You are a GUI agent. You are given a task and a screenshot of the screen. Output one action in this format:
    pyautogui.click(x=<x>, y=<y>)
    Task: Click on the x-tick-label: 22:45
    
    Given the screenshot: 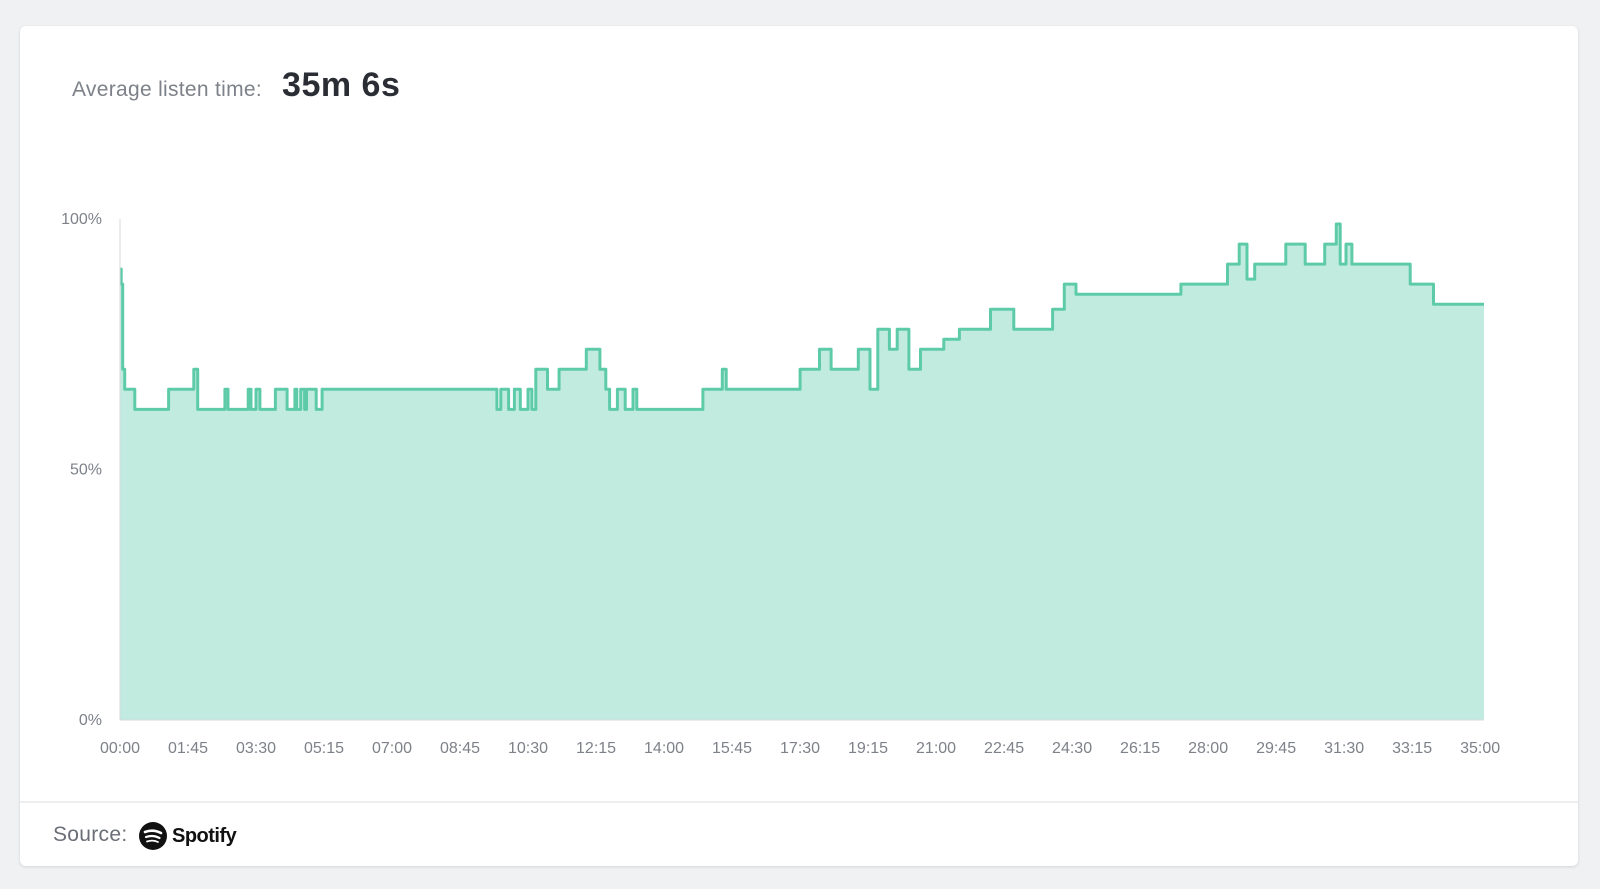 What is the action you would take?
    pyautogui.click(x=1004, y=748)
    